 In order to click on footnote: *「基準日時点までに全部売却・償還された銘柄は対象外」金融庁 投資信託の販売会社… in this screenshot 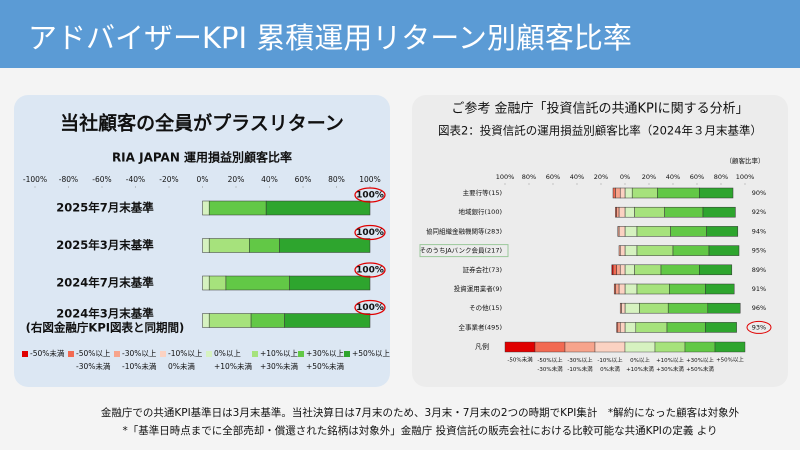, I will do `click(419, 430)`.